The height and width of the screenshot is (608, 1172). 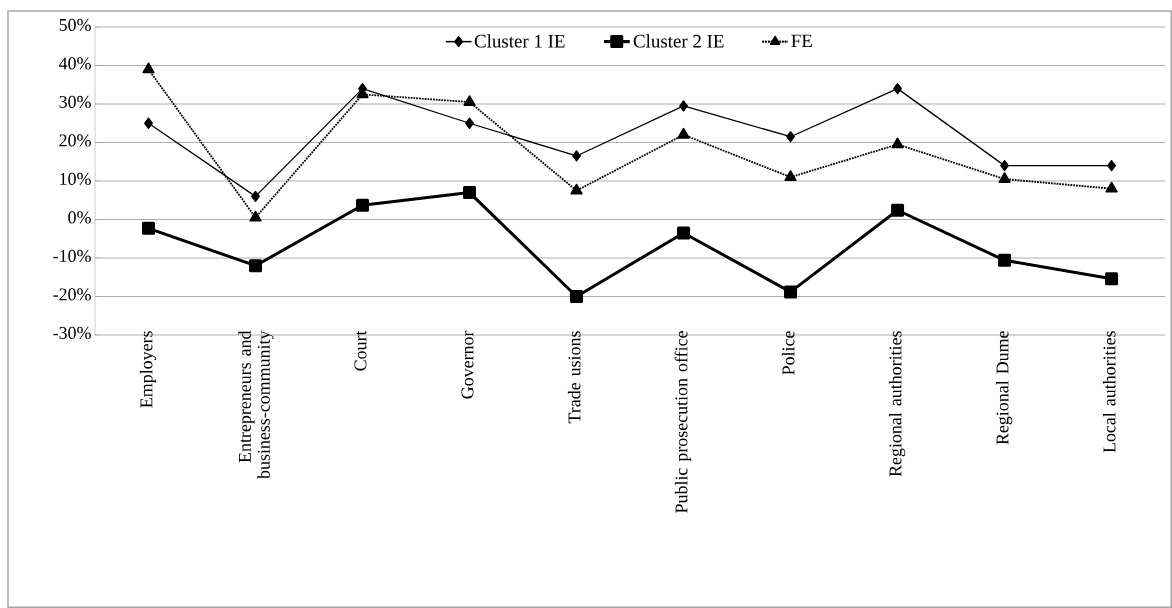 I want to click on y-tick-label: 10%, so click(x=75, y=179).